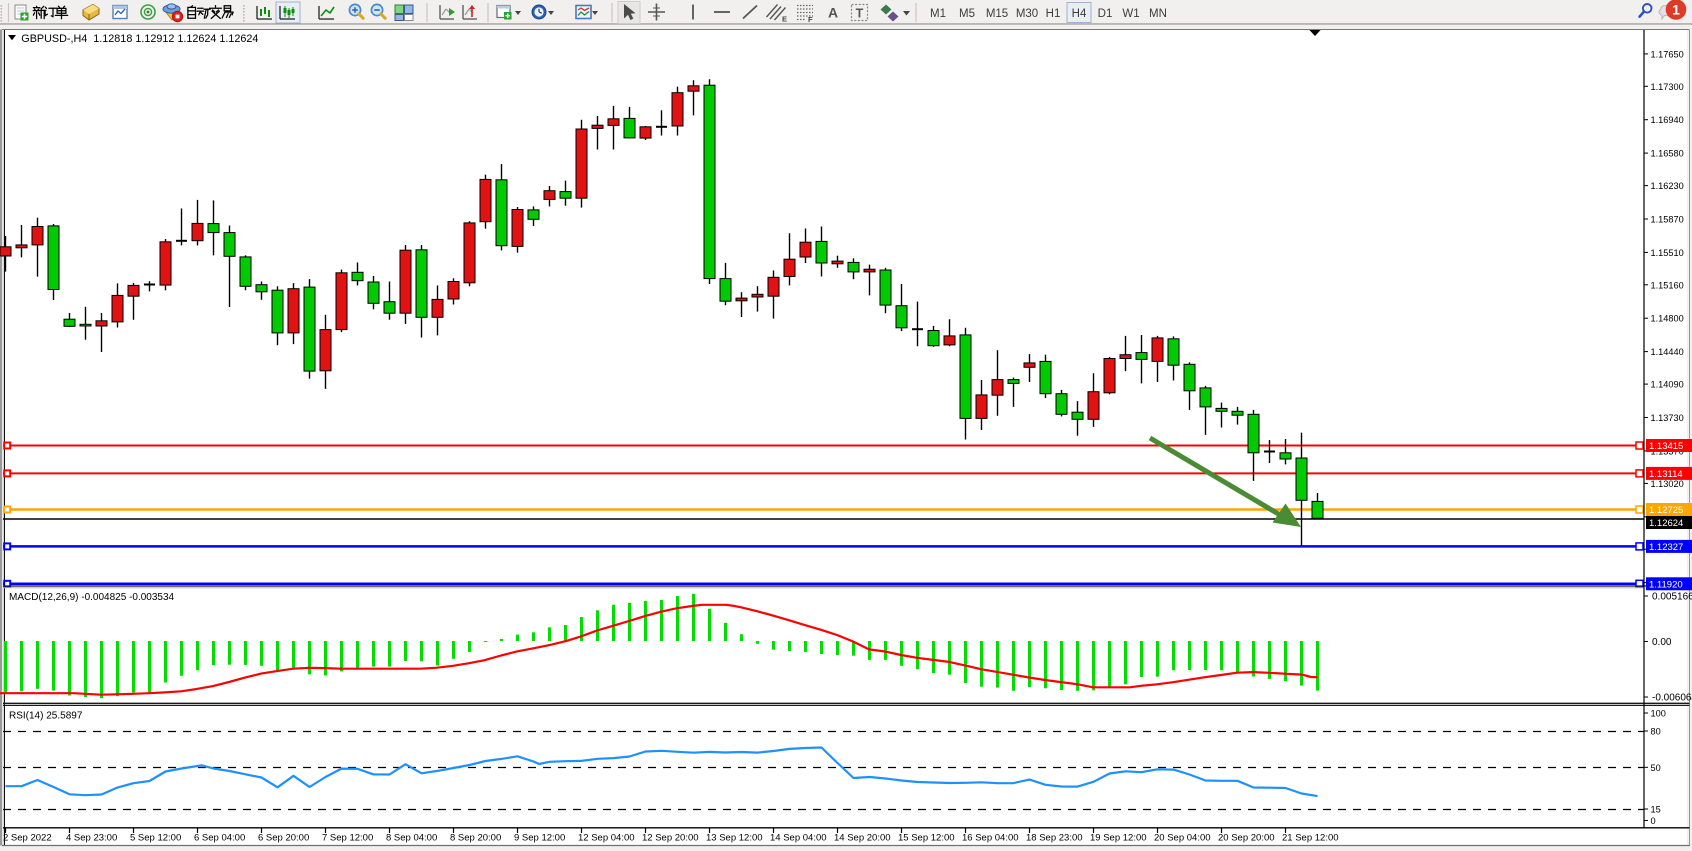 Image resolution: width=1692 pixels, height=851 pixels. What do you see at coordinates (347, 838) in the screenshot?
I see `svg-text: 7 Sep 12:00` at bounding box center [347, 838].